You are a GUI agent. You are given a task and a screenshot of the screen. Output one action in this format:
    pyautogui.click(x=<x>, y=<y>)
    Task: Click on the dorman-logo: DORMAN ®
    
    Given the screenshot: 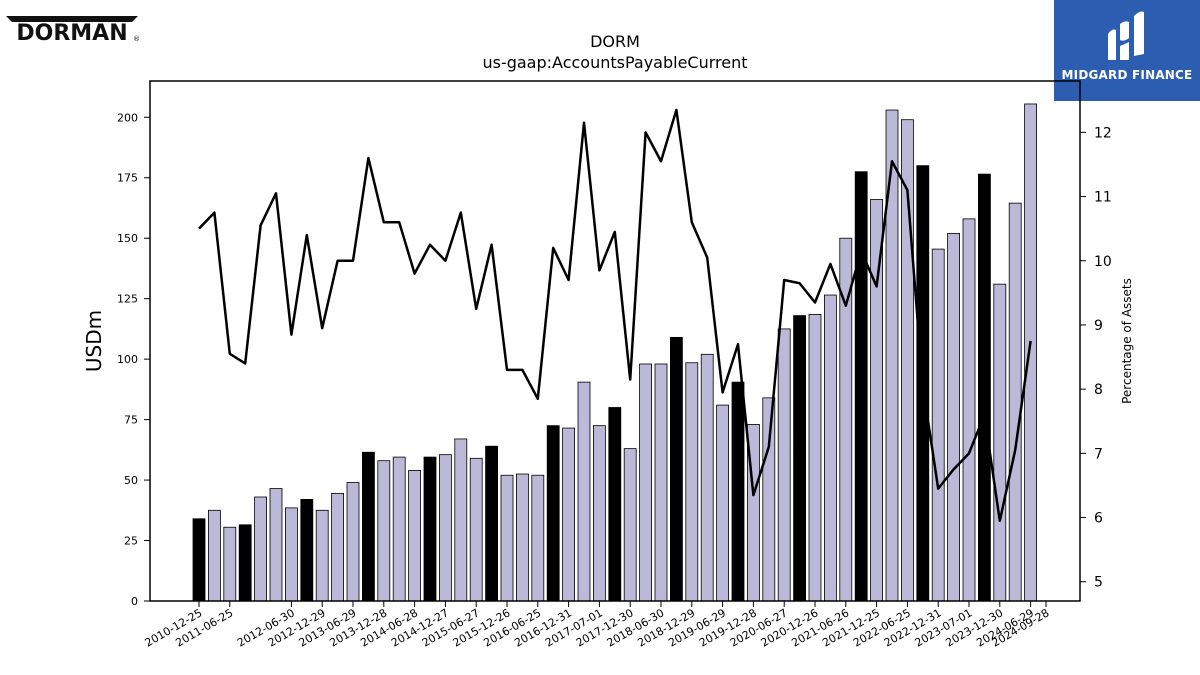 What is the action you would take?
    pyautogui.click(x=72, y=30)
    